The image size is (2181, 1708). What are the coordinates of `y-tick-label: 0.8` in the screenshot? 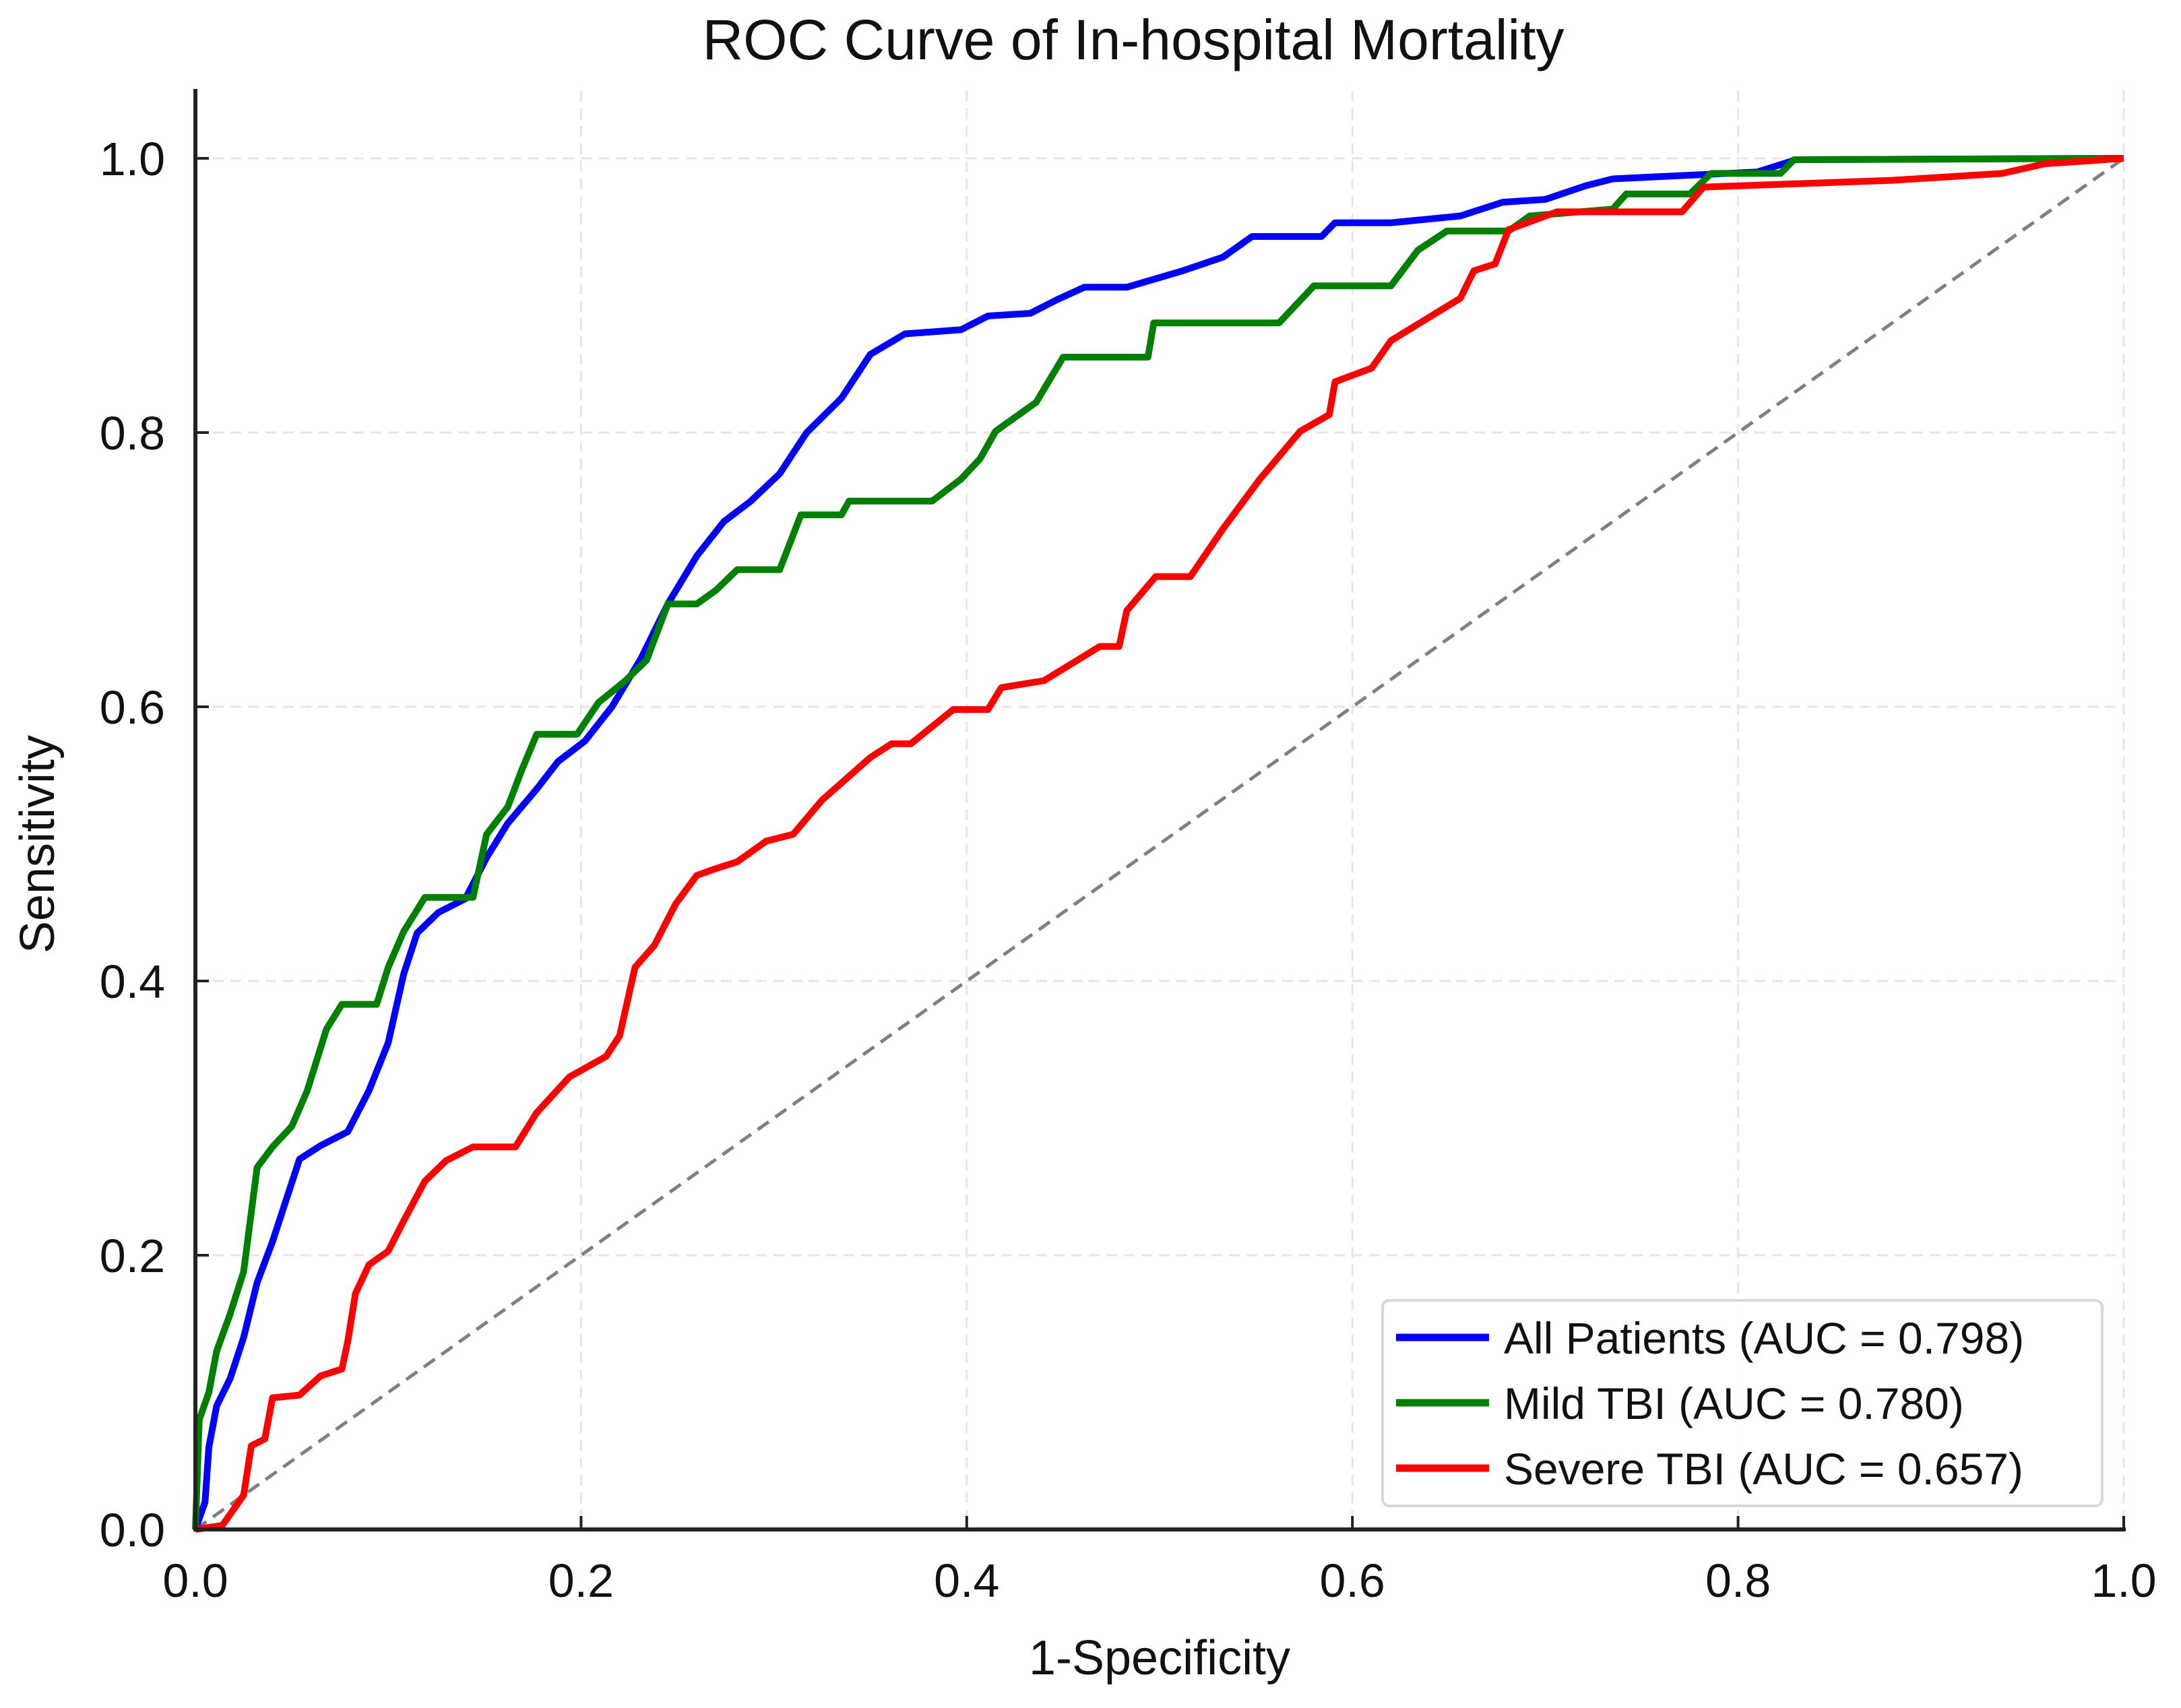 It's located at (132, 433).